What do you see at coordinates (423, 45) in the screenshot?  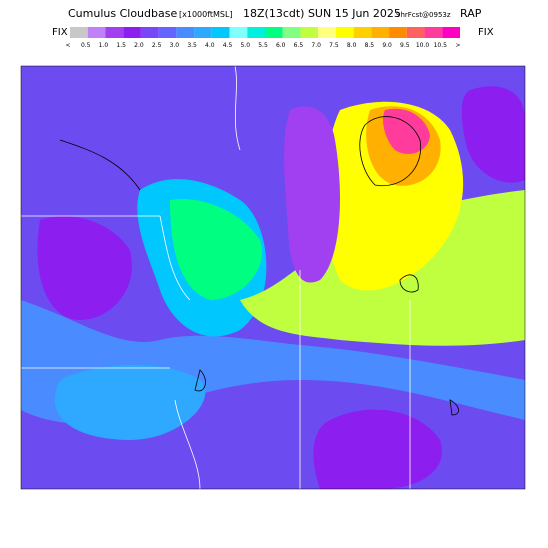 I see `legend-label: 10.0` at bounding box center [423, 45].